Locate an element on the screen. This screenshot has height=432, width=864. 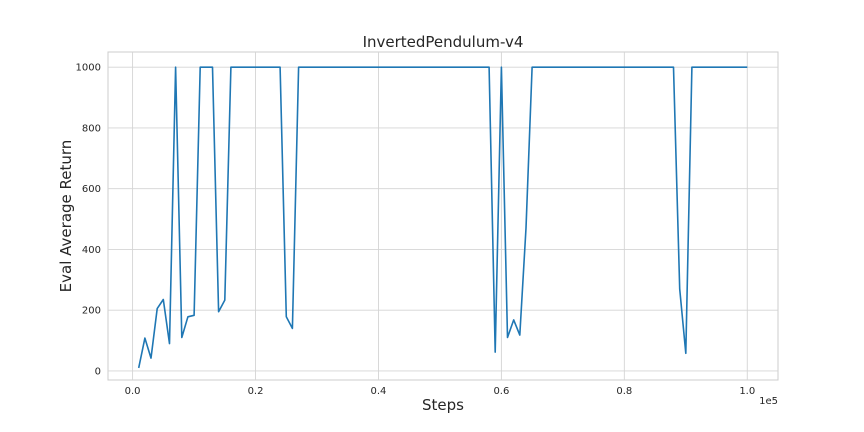
y-tick-label: 1000 is located at coordinates (88, 68).